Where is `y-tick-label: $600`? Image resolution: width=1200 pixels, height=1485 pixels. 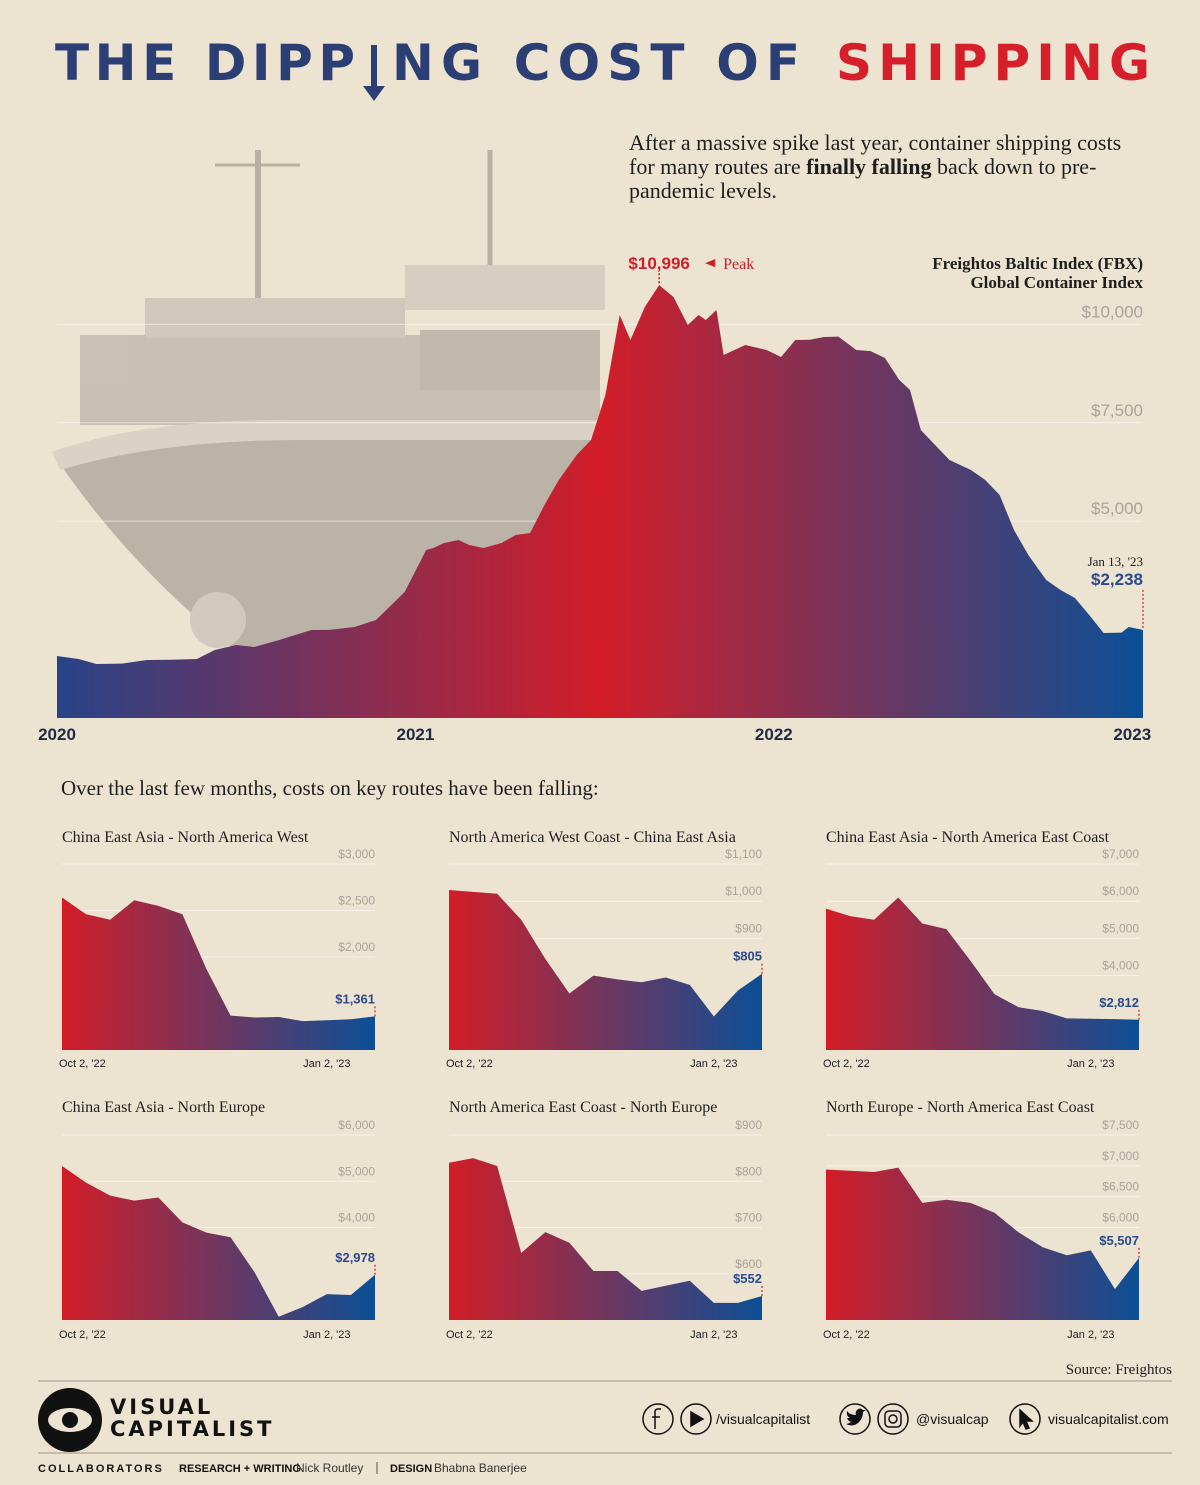 y-tick-label: $600 is located at coordinates (748, 1264).